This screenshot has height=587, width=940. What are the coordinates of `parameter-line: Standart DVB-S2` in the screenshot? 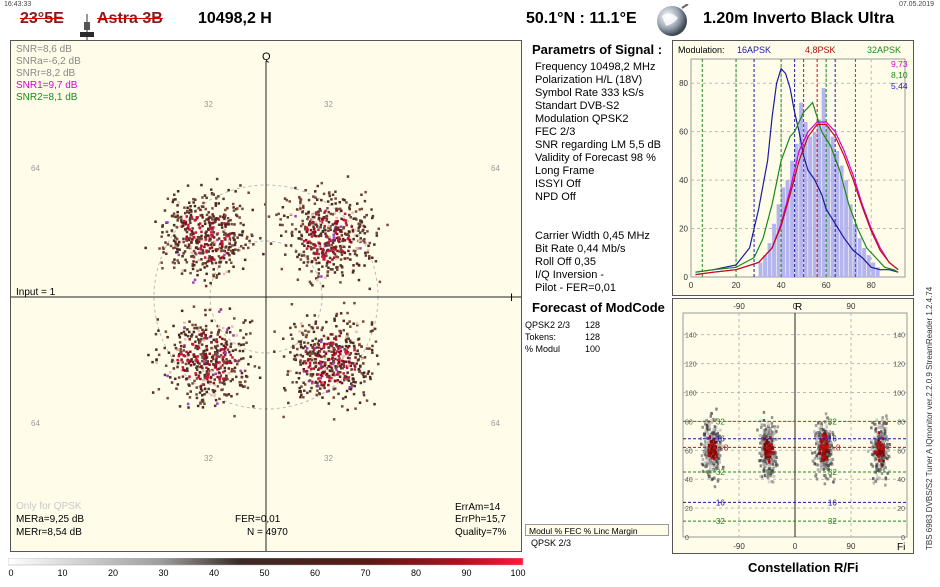 It's located at (577, 106).